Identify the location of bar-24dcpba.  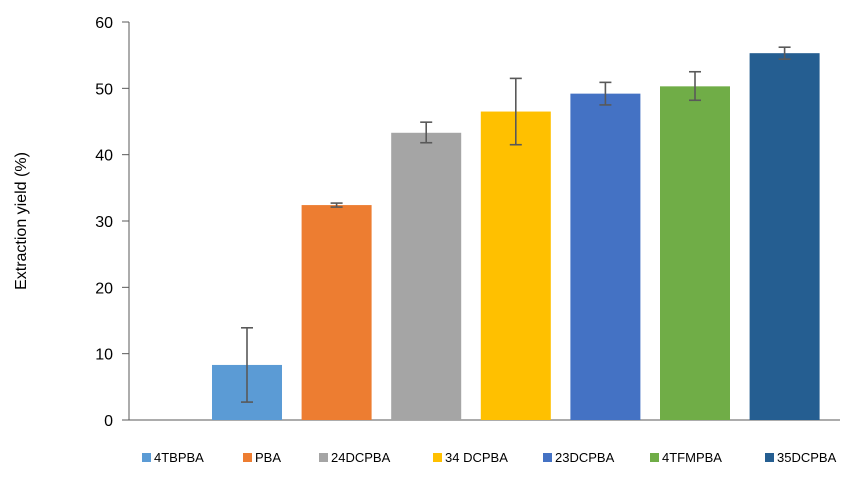
(426, 276).